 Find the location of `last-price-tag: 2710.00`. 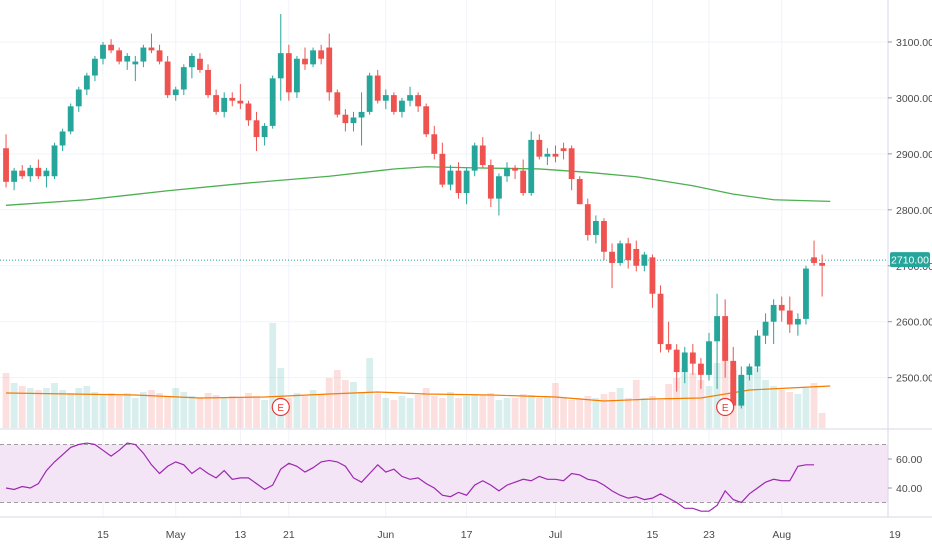

last-price-tag: 2710.00 is located at coordinates (910, 260).